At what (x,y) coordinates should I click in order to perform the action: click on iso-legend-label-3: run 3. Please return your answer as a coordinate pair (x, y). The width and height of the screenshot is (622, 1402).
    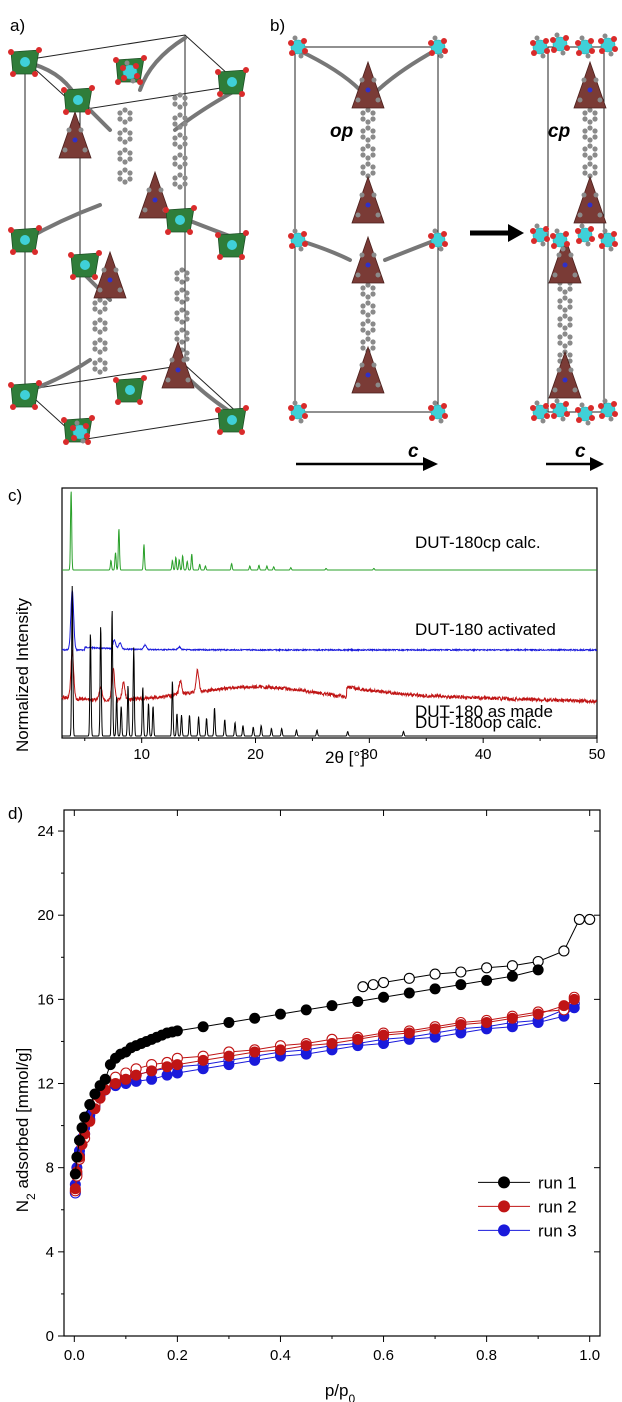
    Looking at the image, I should click on (557, 1230).